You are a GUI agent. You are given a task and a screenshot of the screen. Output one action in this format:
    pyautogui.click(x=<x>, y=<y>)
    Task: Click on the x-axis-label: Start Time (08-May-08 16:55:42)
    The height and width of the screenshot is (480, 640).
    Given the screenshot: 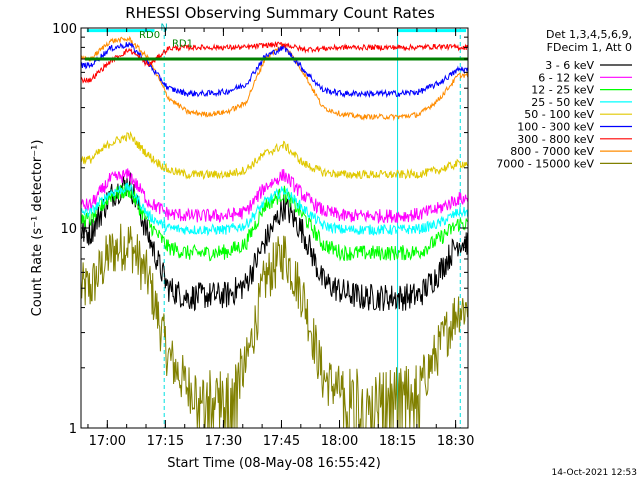 What is the action you would take?
    pyautogui.click(x=274, y=463)
    